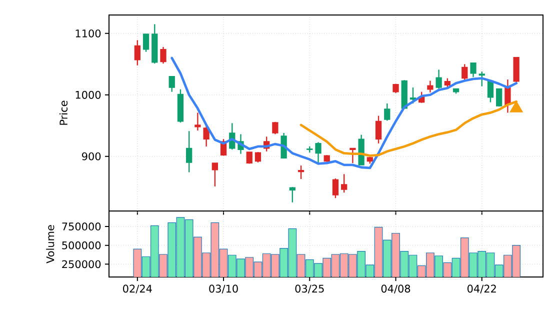 The image size is (556, 322). What do you see at coordinates (81, 245) in the screenshot?
I see `y-tick-label: 500000` at bounding box center [81, 245].